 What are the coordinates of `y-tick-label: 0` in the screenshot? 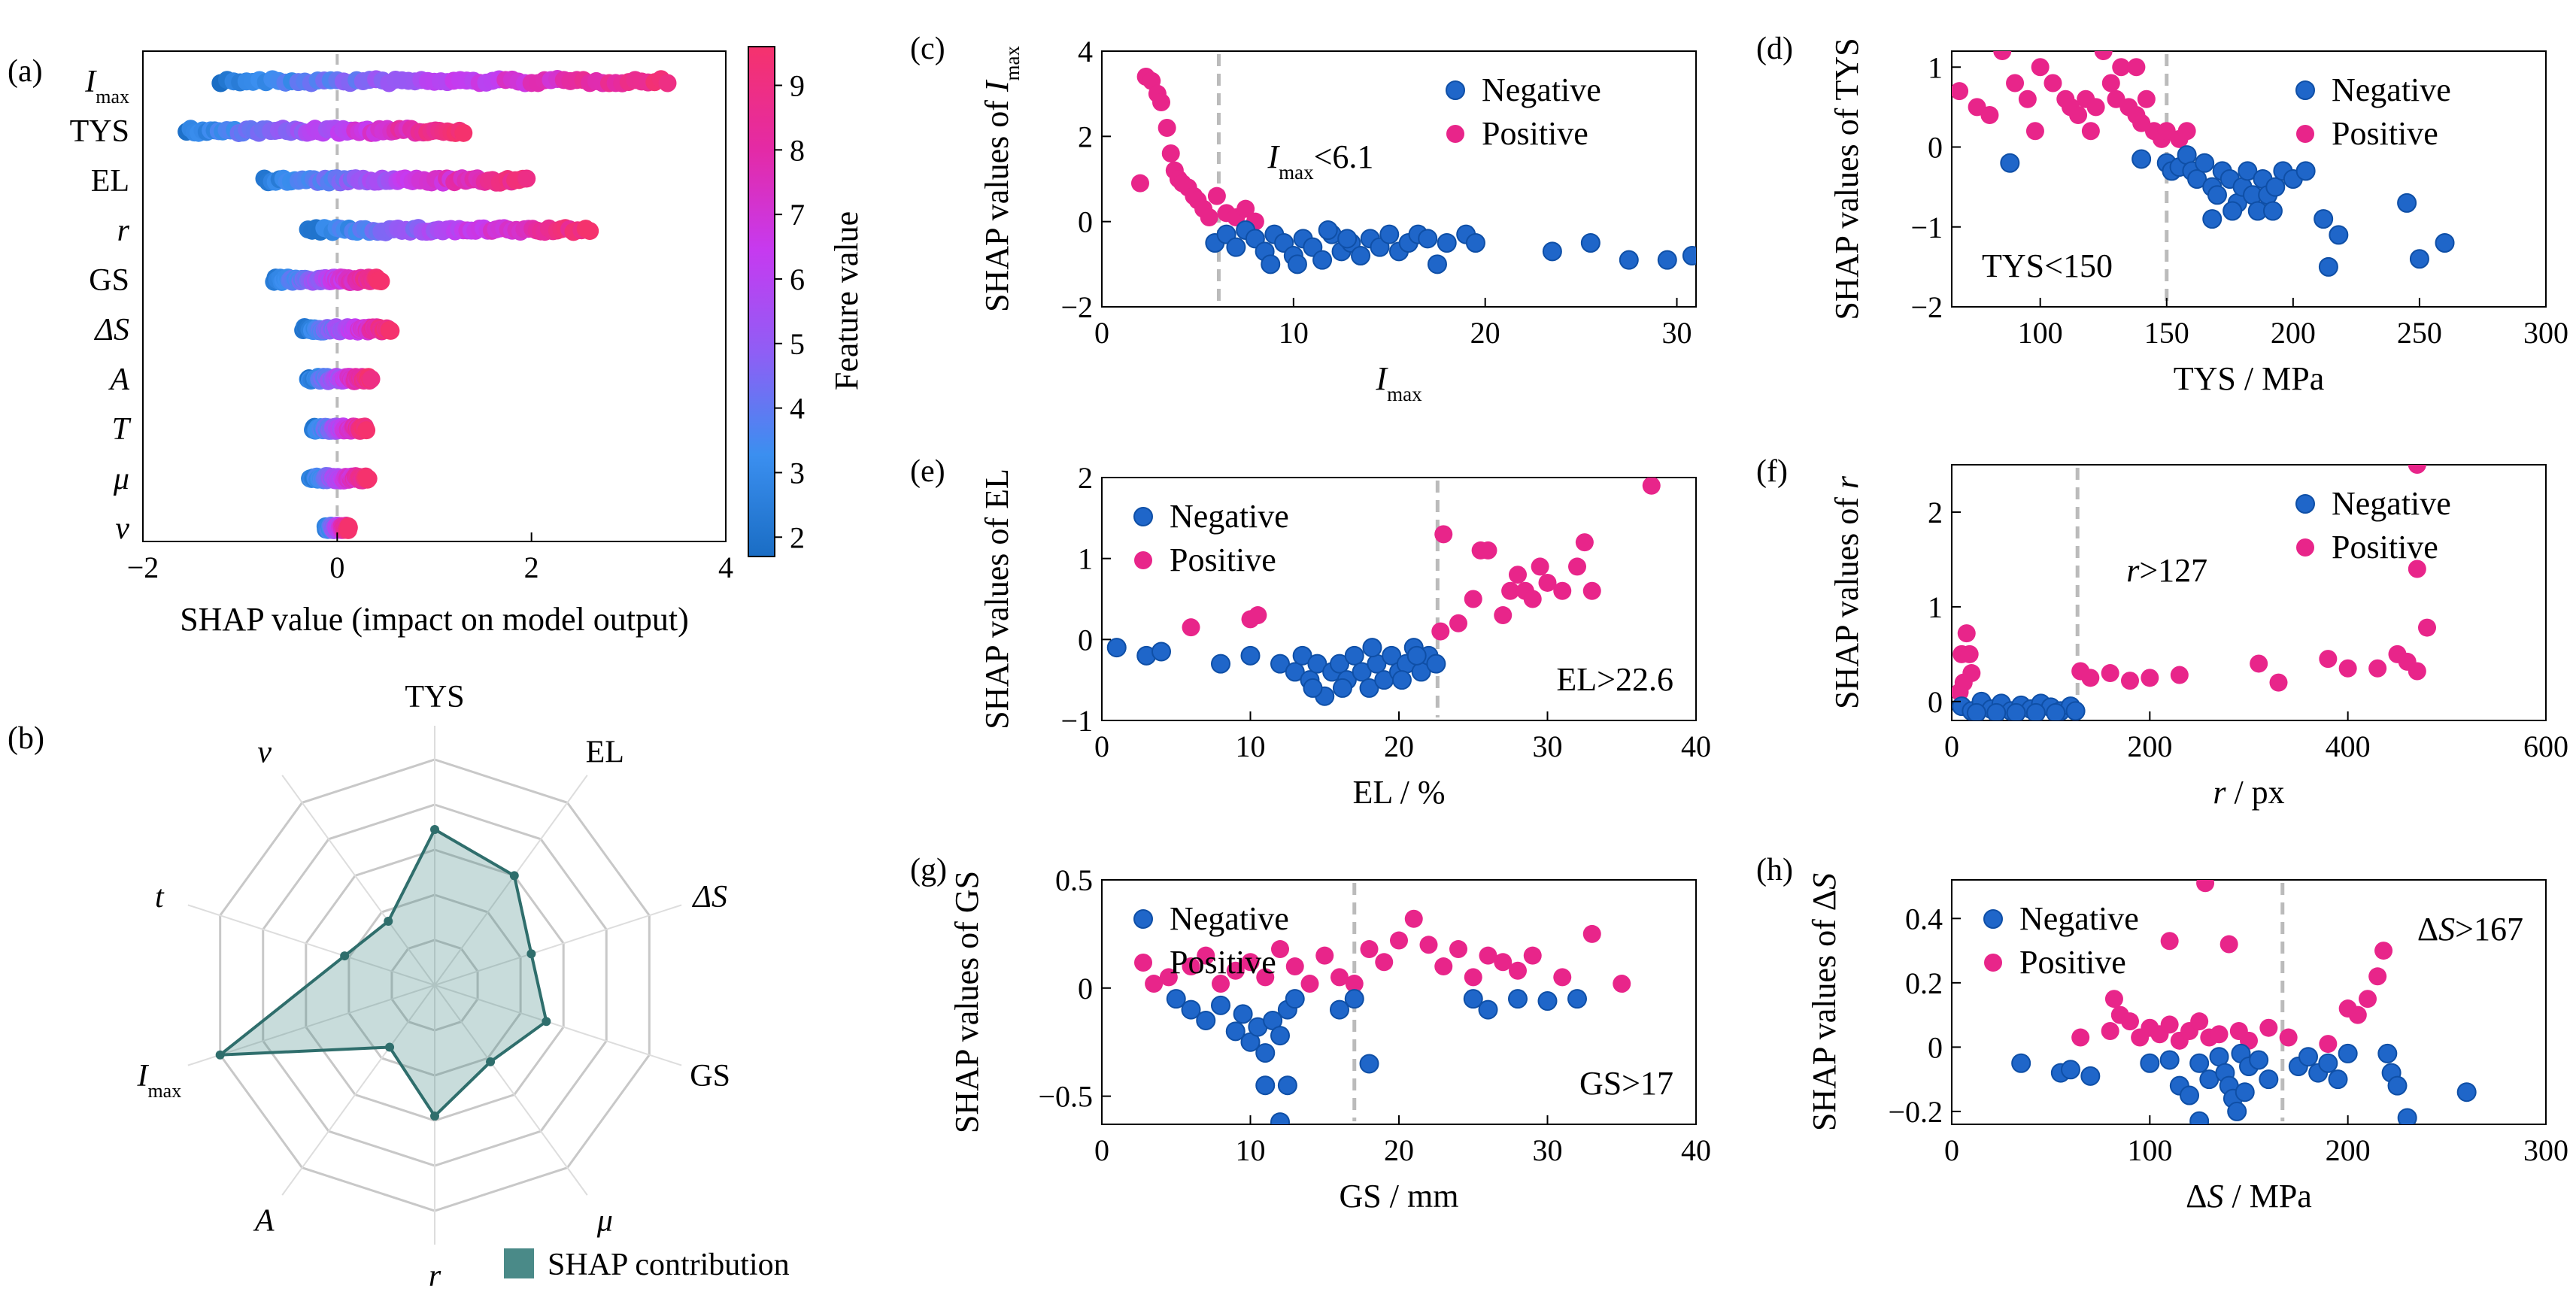 It's located at (1935, 148).